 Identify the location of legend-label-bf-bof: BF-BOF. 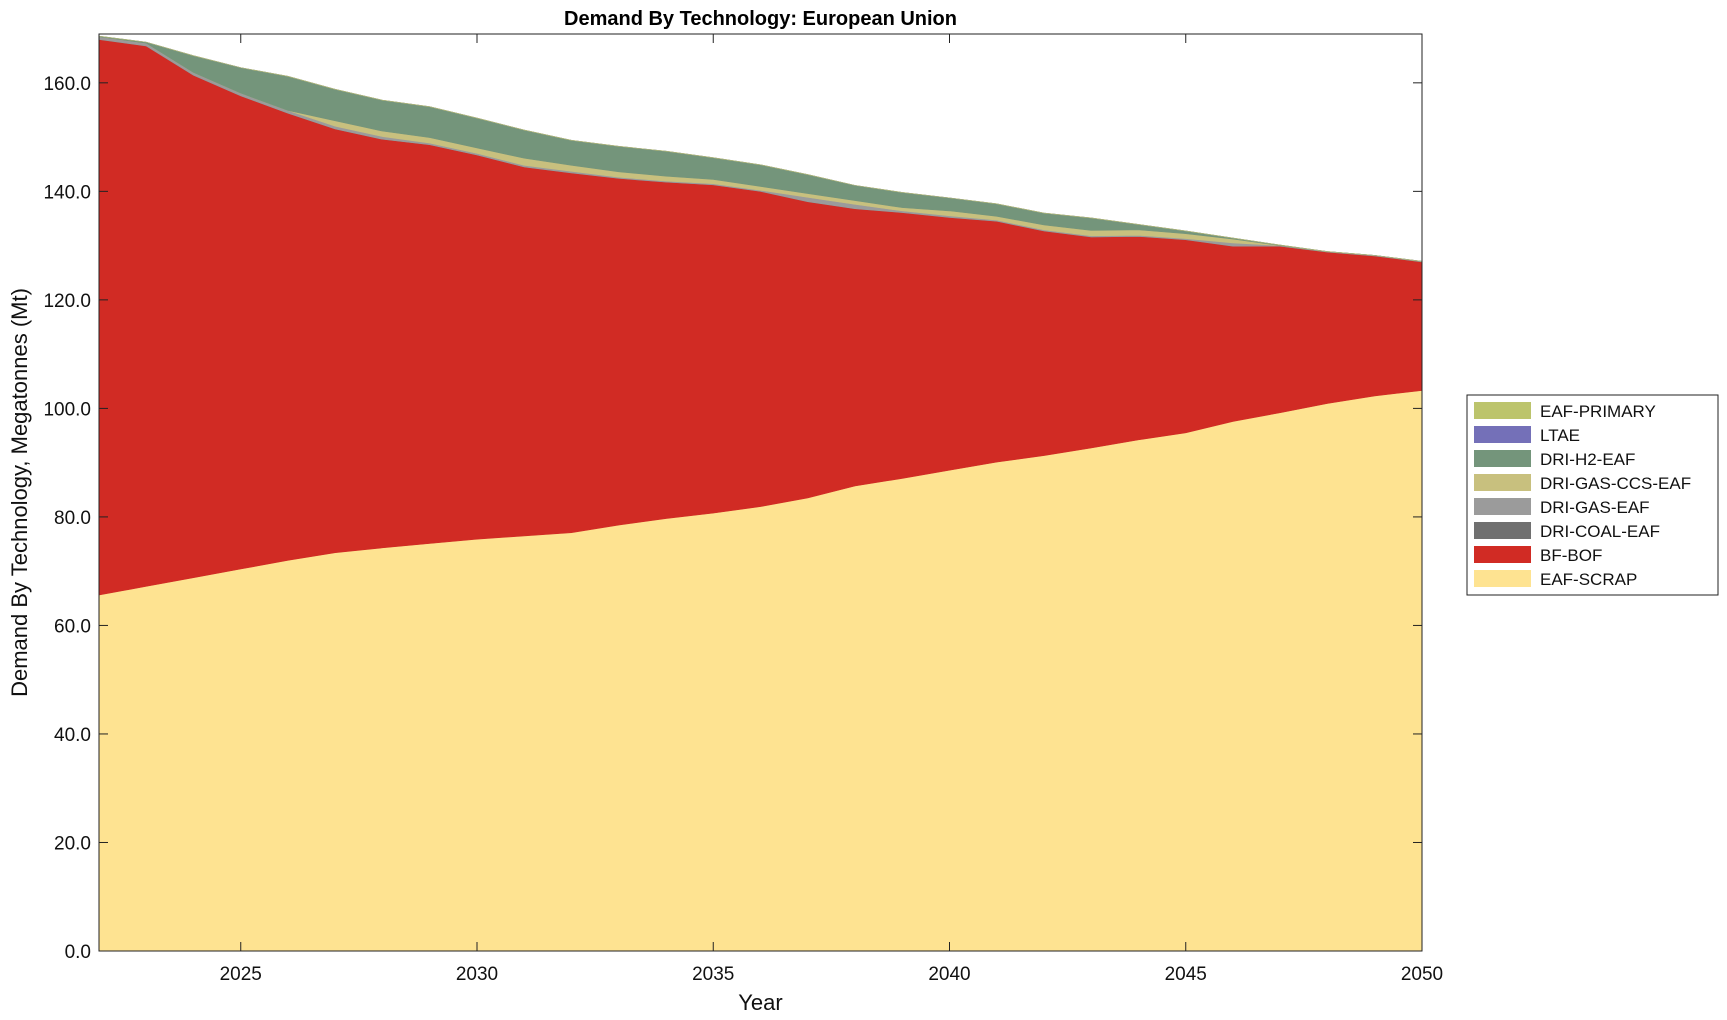
(1571, 555).